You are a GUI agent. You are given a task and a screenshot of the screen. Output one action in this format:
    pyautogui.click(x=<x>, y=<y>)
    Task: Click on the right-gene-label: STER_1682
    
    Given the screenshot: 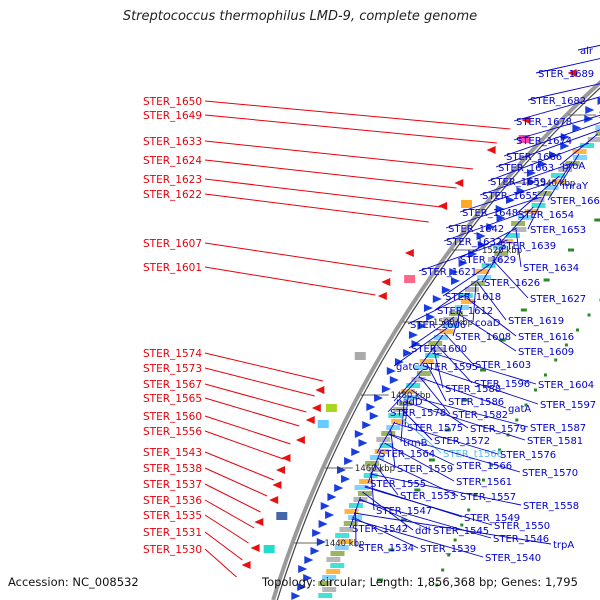 What is the action you would take?
    pyautogui.click(x=558, y=101)
    